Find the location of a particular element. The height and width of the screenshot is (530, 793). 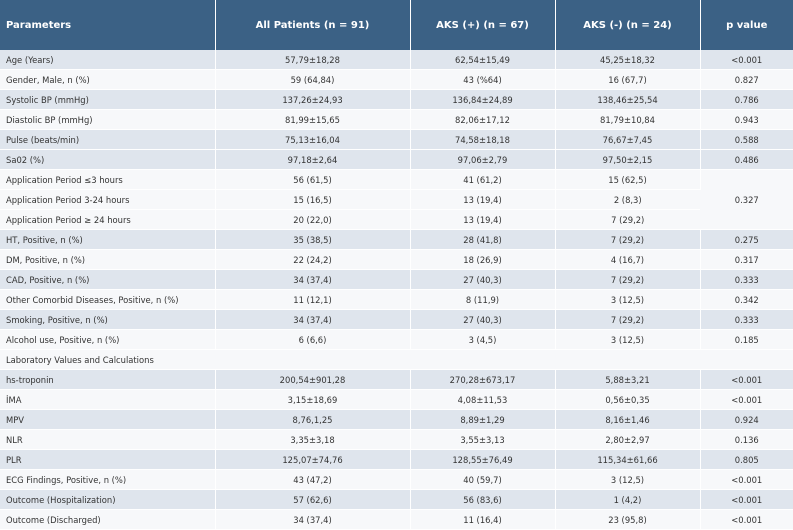

table-row: İMA 3,15±18,69 4,08±11,53 0,56±0,35 <0.001 is located at coordinates (396, 399).